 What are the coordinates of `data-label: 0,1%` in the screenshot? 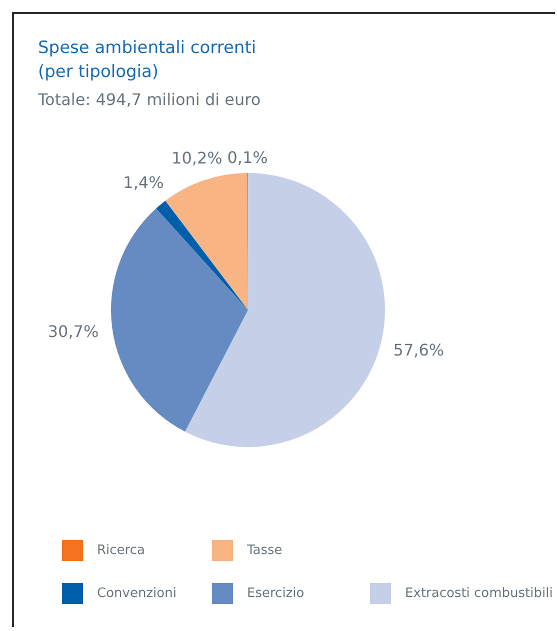 It's located at (247, 158).